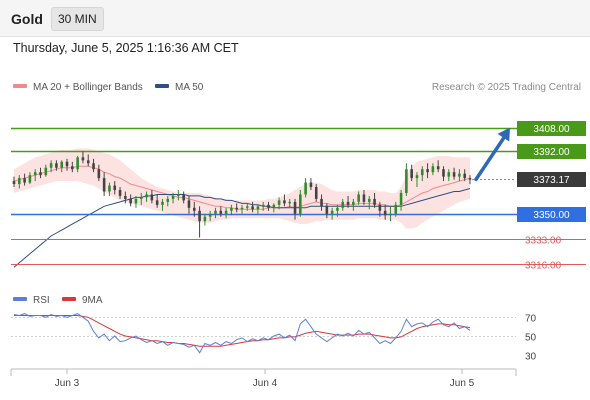  I want to click on legend-rsi: RSI, so click(41, 300).